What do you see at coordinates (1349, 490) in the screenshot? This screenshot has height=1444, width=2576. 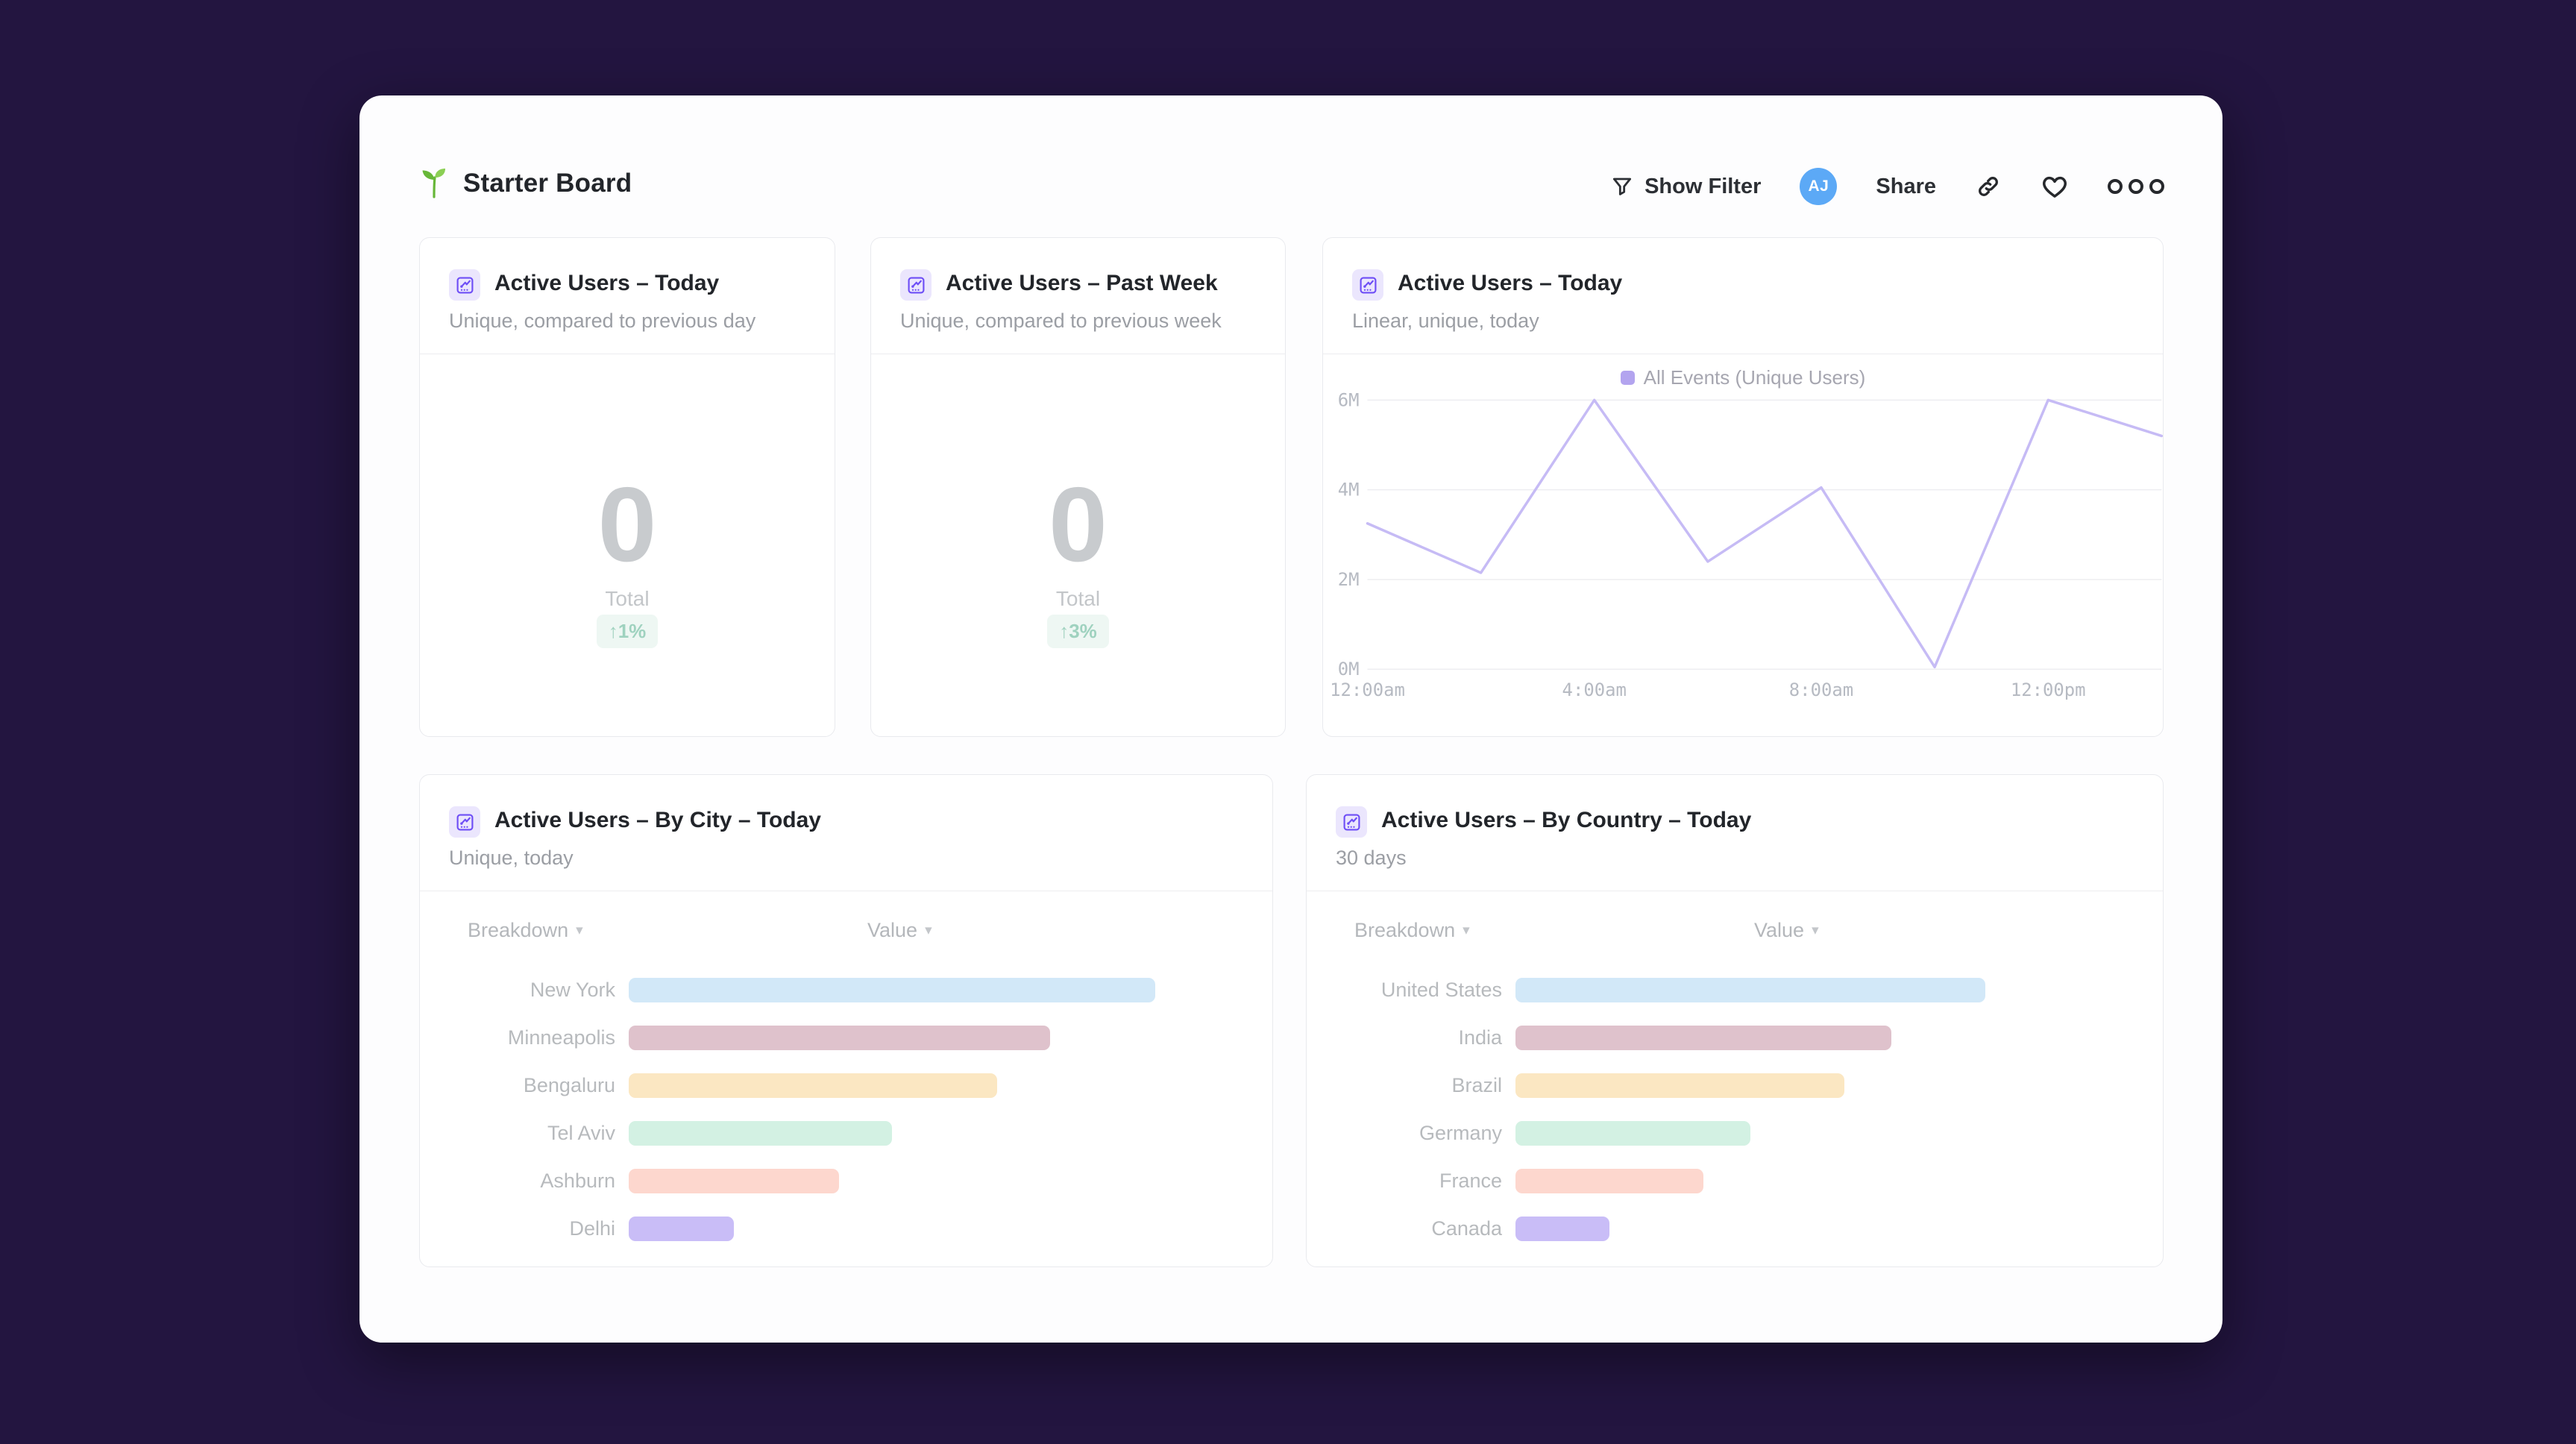 I see `svg-text: 4M` at bounding box center [1349, 490].